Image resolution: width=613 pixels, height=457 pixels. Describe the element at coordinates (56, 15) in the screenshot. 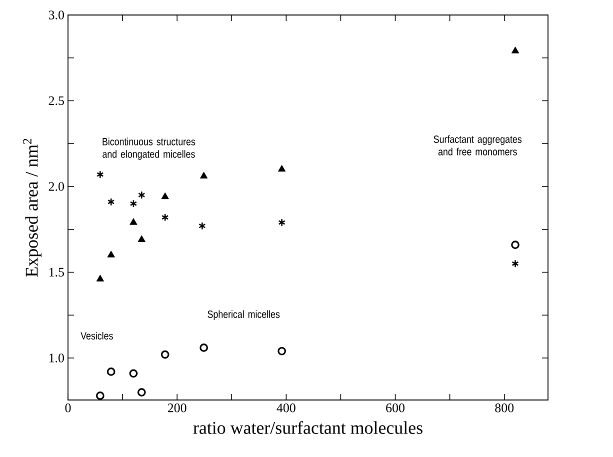

I see `y-tick-label: 3.0` at that location.